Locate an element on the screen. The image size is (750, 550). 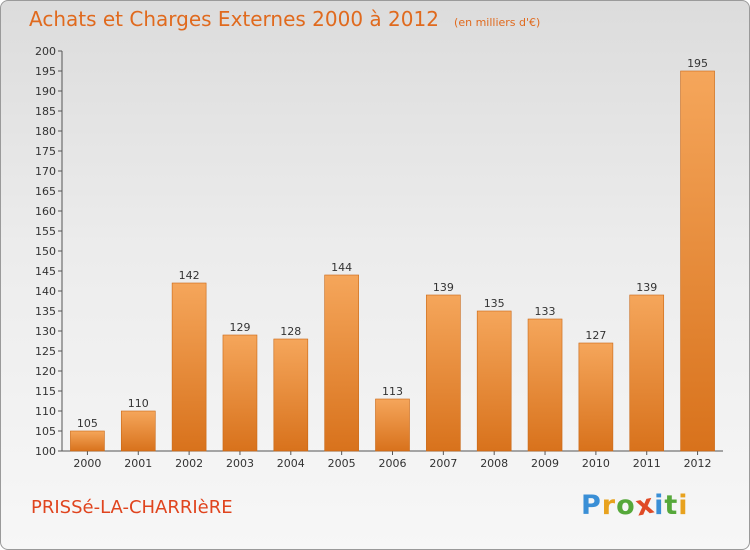
x-tick-label: 2002 is located at coordinates (189, 463).